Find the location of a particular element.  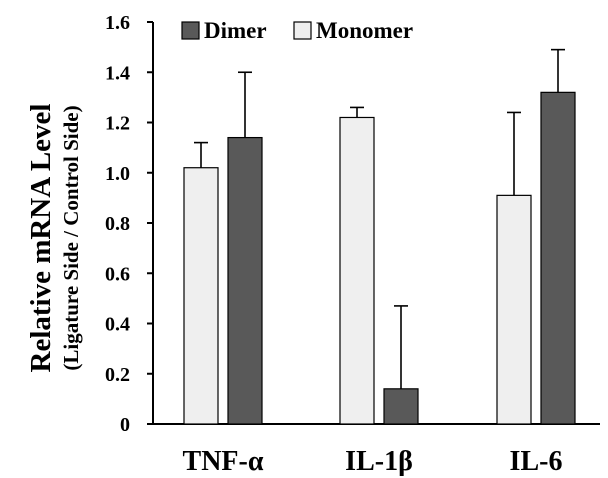

legend-swatch-dimer is located at coordinates (190, 30).